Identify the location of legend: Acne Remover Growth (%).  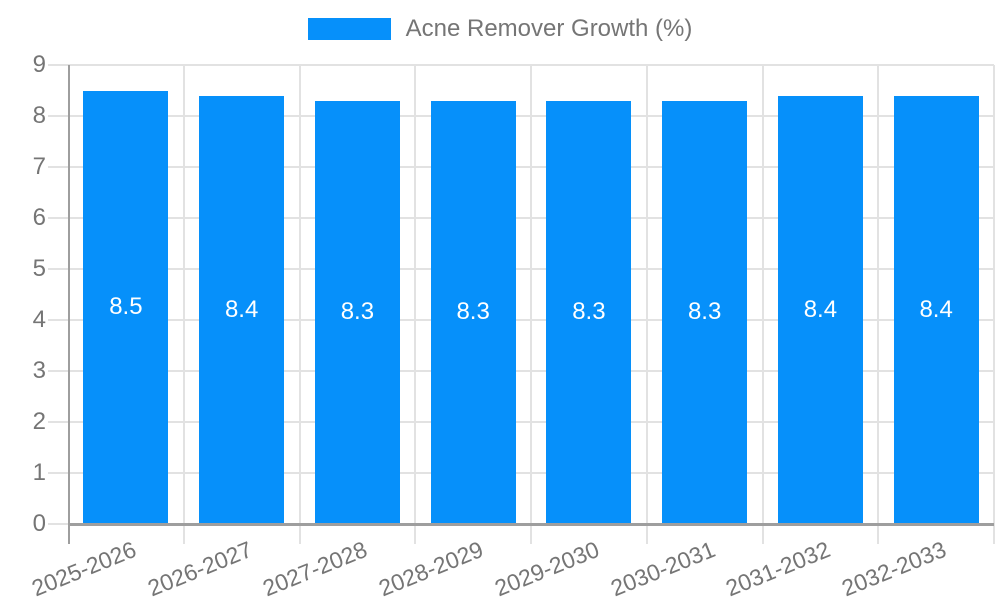
(500, 29).